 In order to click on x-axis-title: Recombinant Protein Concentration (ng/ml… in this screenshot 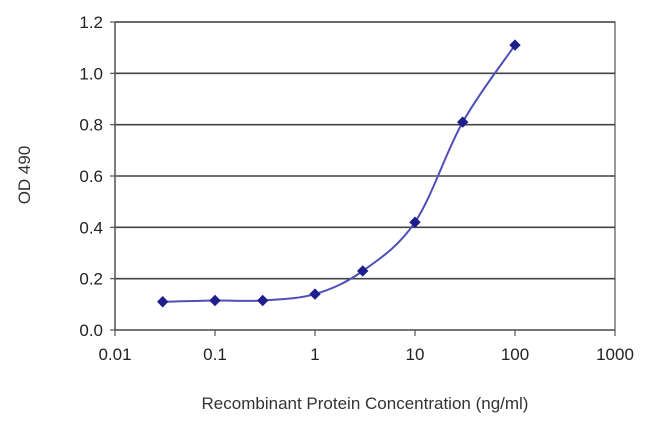, I will do `click(365, 403)`.